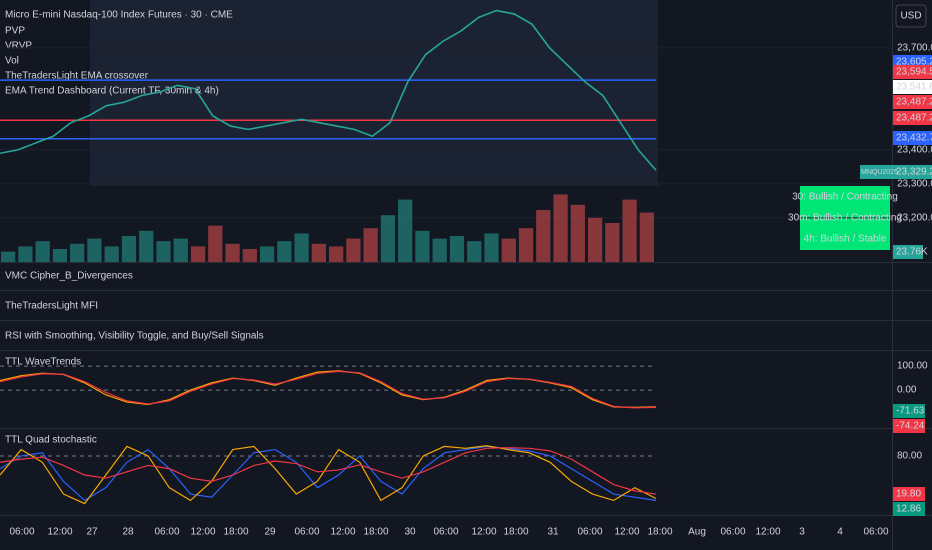 This screenshot has width=932, height=550. I want to click on price-badge-label: 23,541.69, so click(914, 87).